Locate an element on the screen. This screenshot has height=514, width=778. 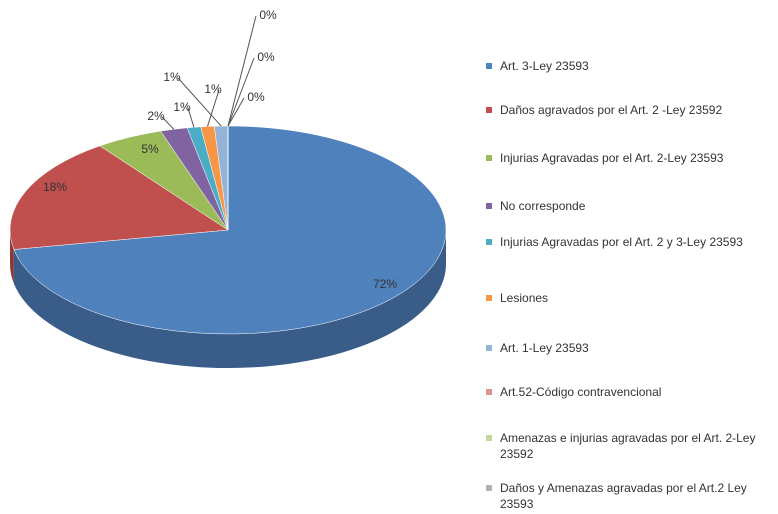
legend-item: Daños agravados por el Art. 2 -Ley 23592 is located at coordinates (626, 110).